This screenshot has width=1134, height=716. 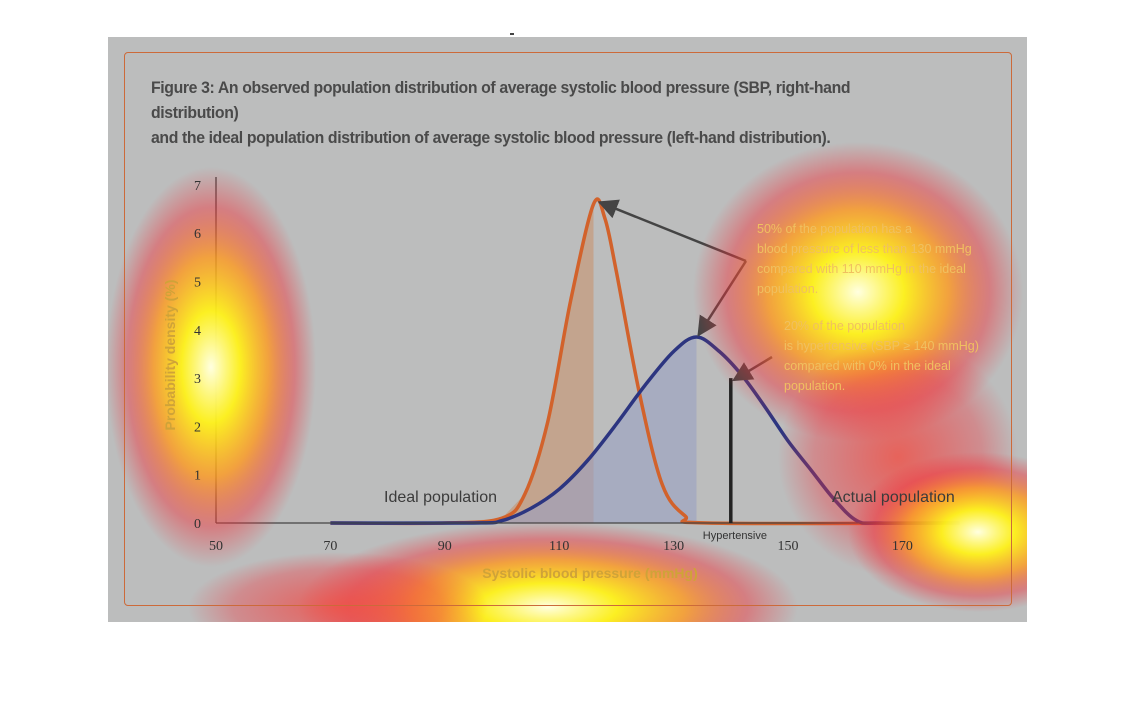 I want to click on heat-spot-bottom-left, so click(x=338, y=587).